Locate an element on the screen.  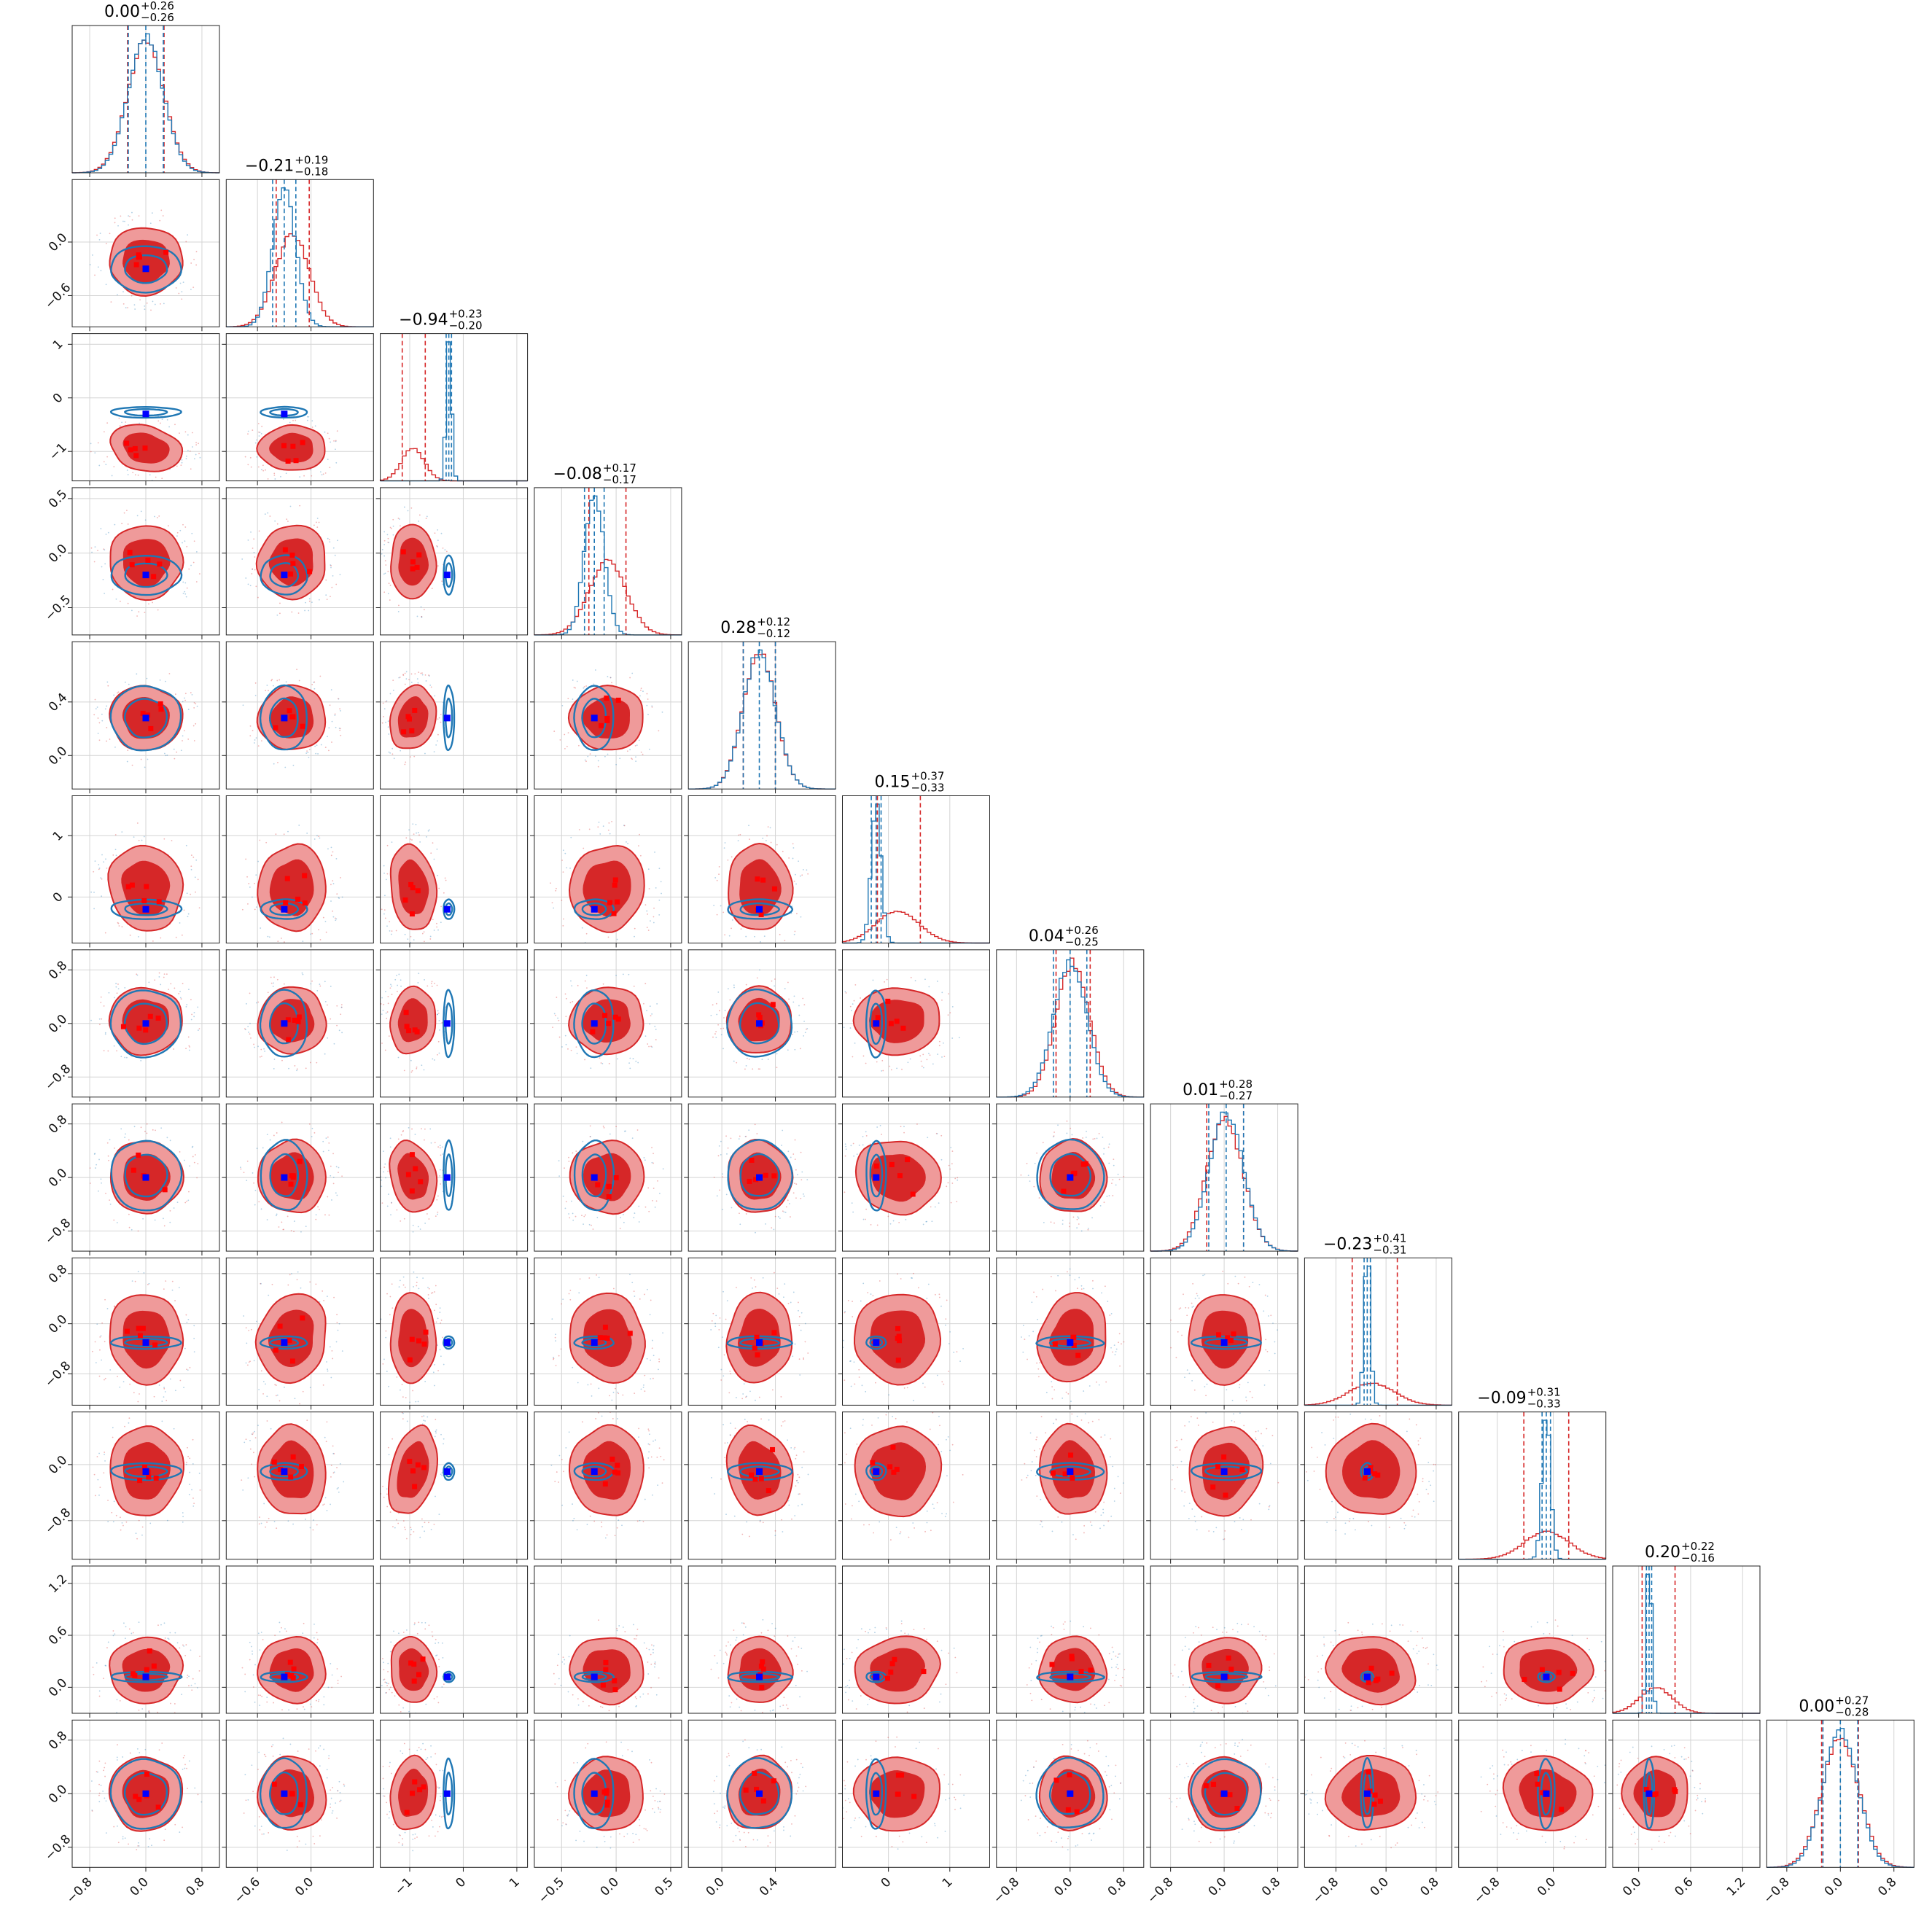
contour-a-inner is located at coordinates (607, 1177).